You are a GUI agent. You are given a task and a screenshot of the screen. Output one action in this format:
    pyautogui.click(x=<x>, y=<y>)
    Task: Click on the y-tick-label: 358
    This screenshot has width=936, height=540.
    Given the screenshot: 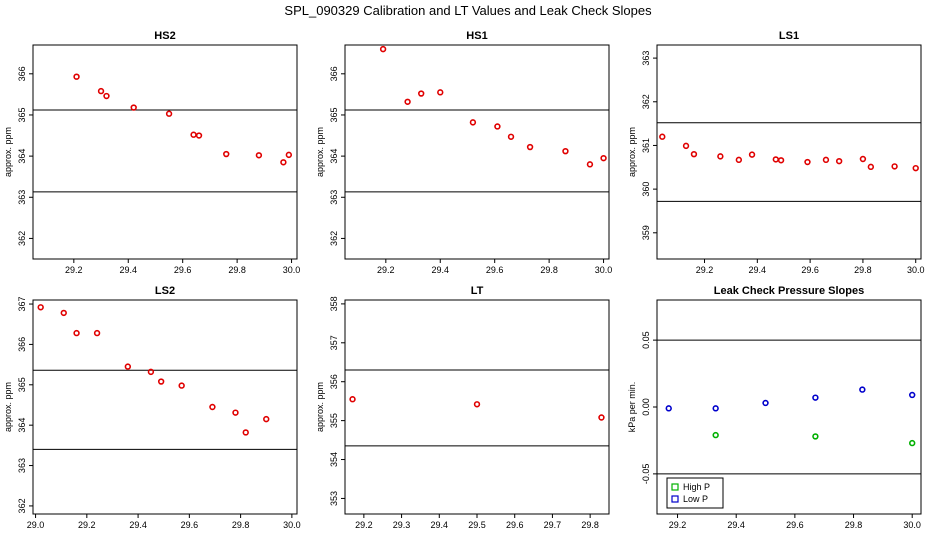 What is the action you would take?
    pyautogui.click(x=334, y=303)
    